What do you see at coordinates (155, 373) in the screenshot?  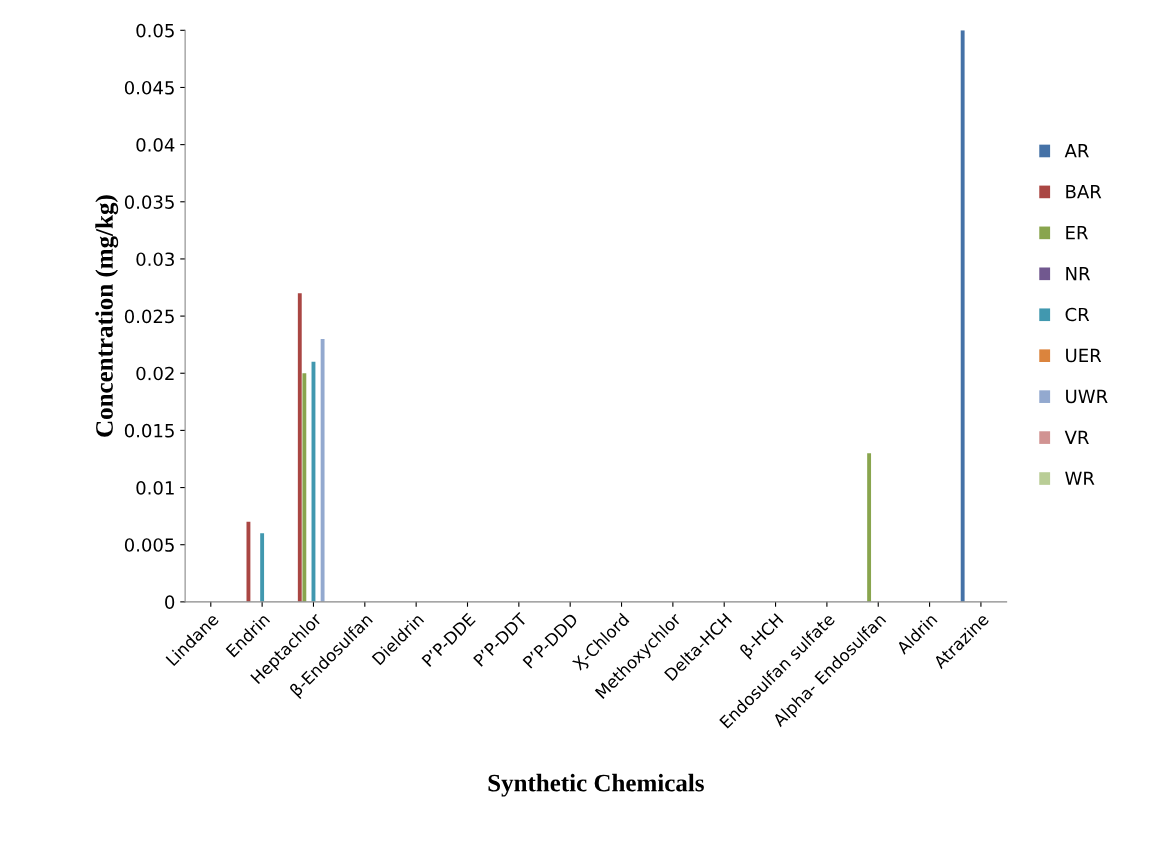 I see `y-tick-label: 0.02` at bounding box center [155, 373].